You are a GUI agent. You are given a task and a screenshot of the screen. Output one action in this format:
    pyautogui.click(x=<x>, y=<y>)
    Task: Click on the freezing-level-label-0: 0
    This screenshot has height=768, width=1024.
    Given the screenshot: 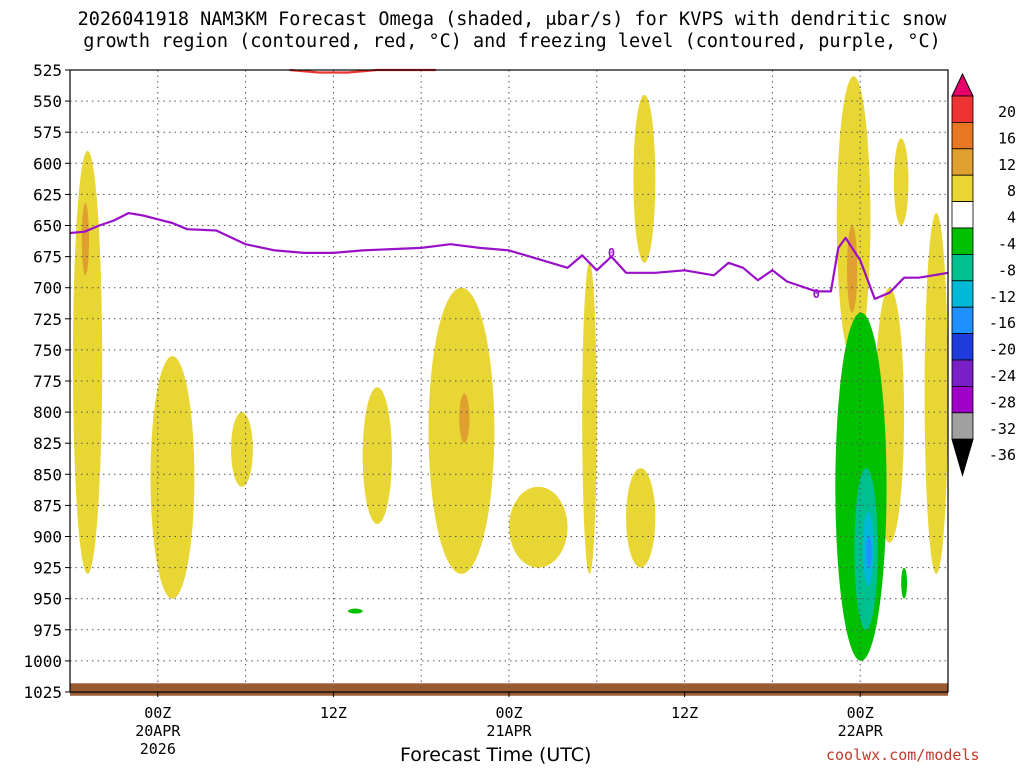 What is the action you would take?
    pyautogui.click(x=611, y=253)
    